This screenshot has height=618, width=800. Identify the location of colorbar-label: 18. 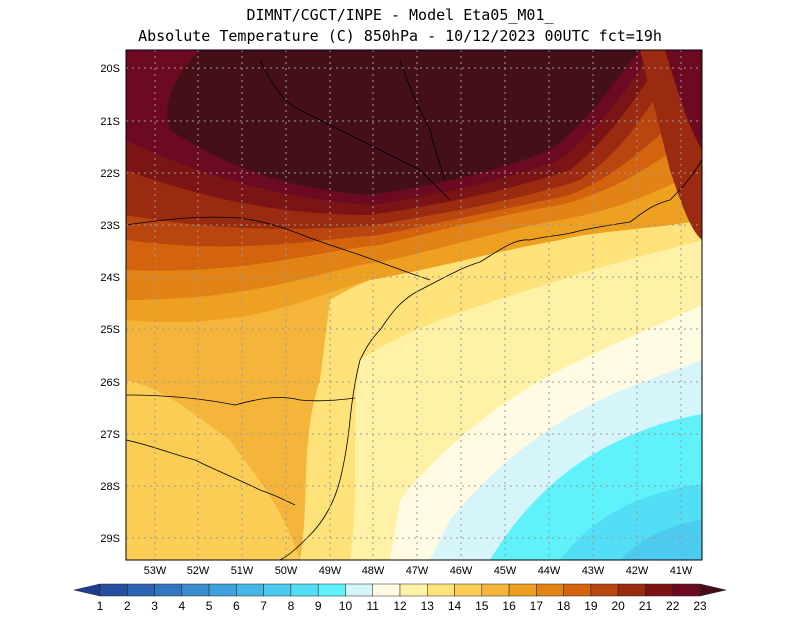
(564, 606).